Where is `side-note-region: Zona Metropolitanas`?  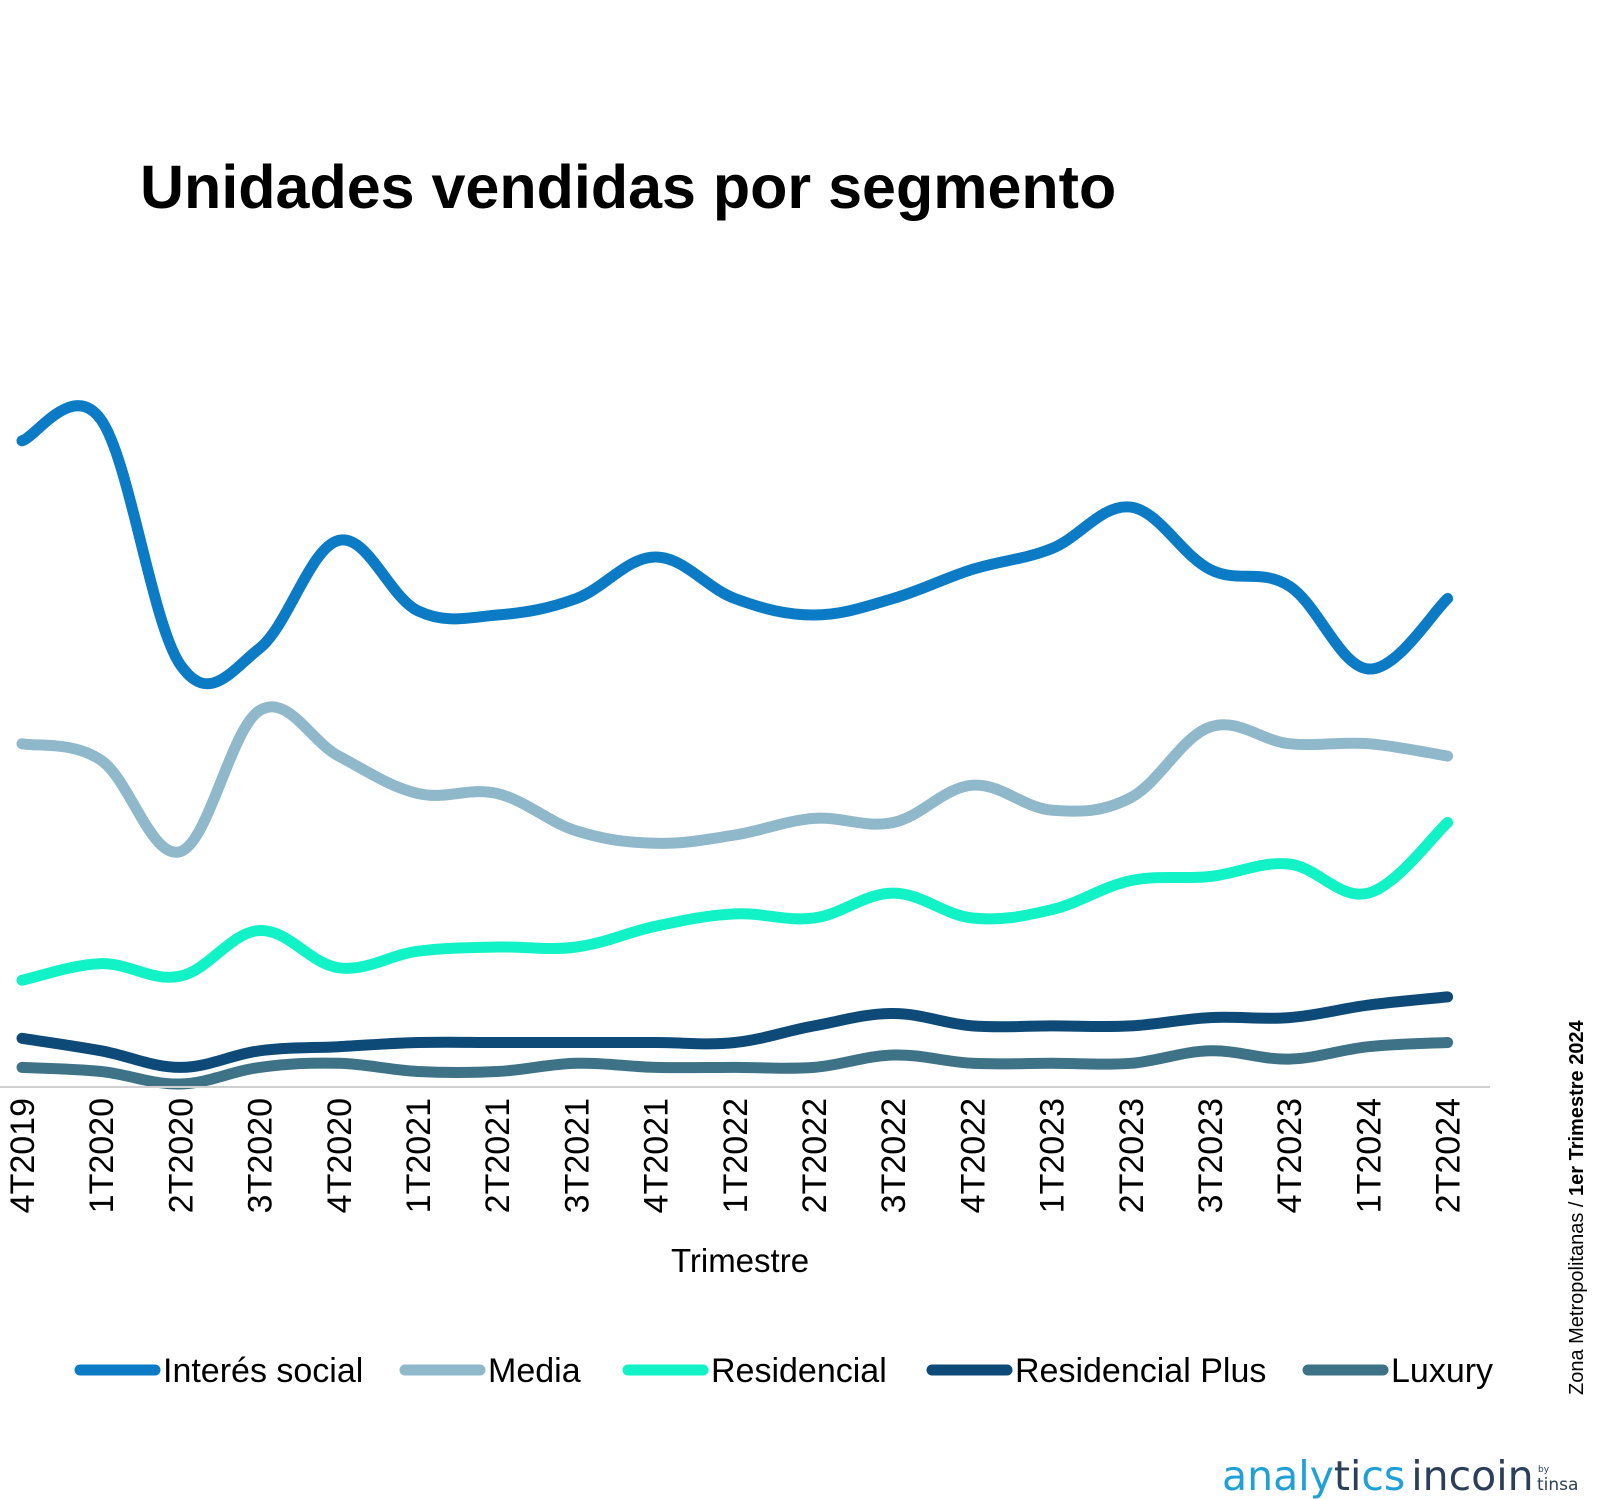 side-note-region: Zona Metropolitanas is located at coordinates (1577, 1304).